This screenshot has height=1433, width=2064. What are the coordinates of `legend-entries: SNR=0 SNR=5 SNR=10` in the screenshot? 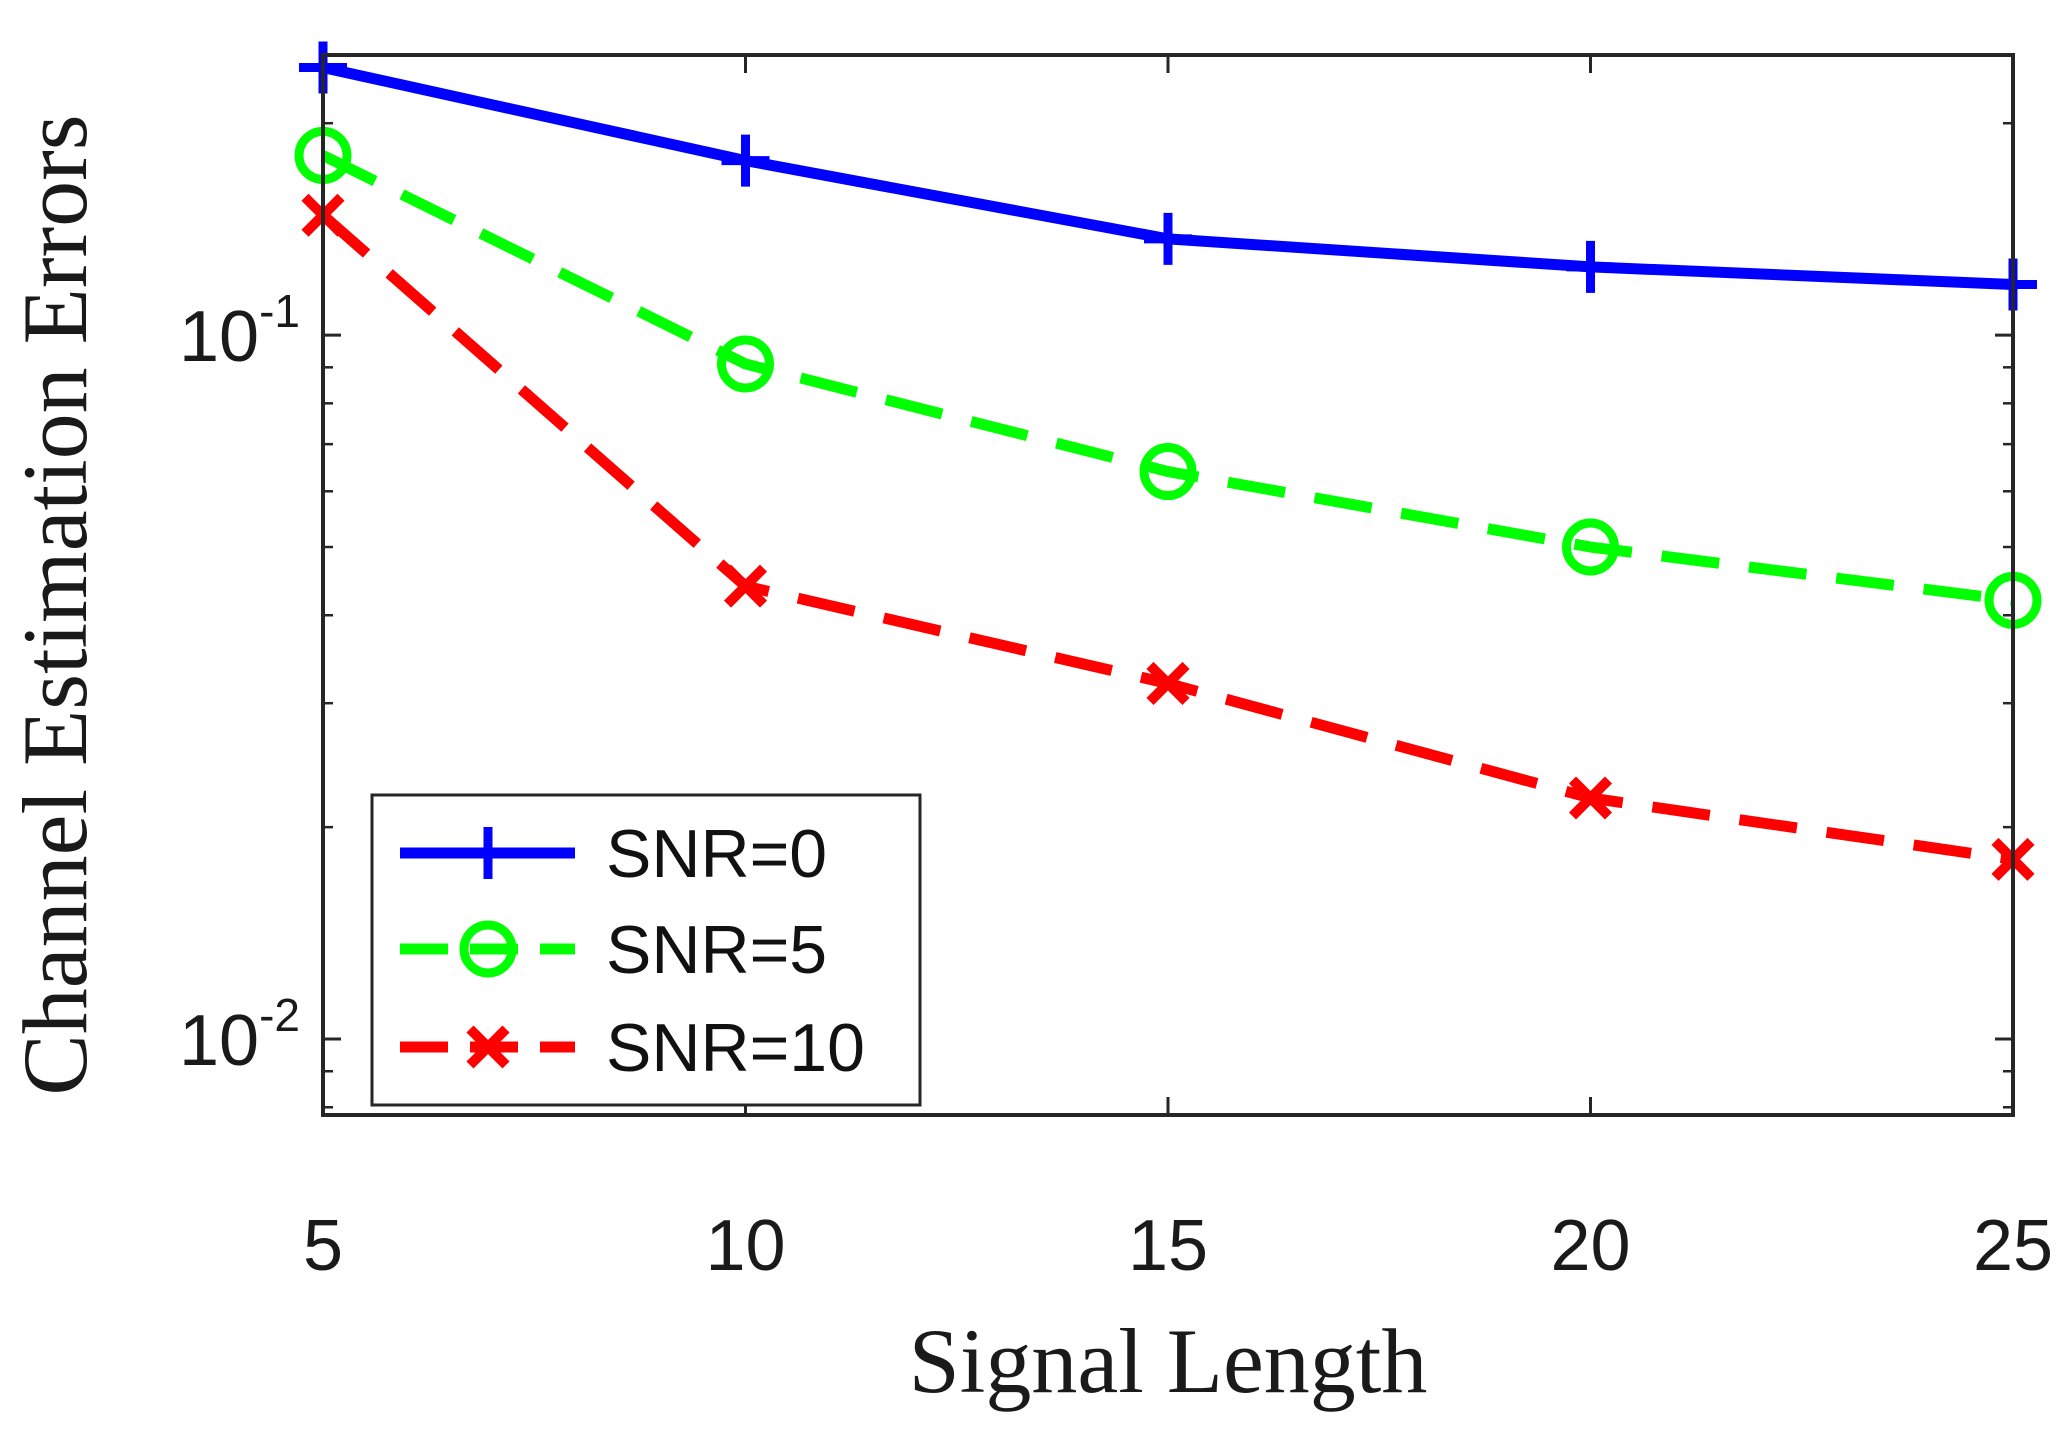 It's located at (632, 951).